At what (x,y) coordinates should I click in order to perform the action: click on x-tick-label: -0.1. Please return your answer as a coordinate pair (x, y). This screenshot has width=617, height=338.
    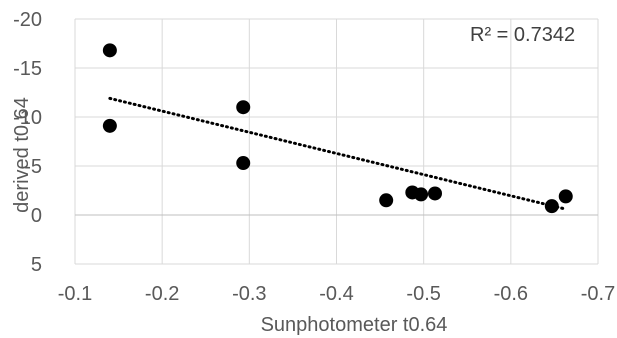
    Looking at the image, I should click on (75, 294).